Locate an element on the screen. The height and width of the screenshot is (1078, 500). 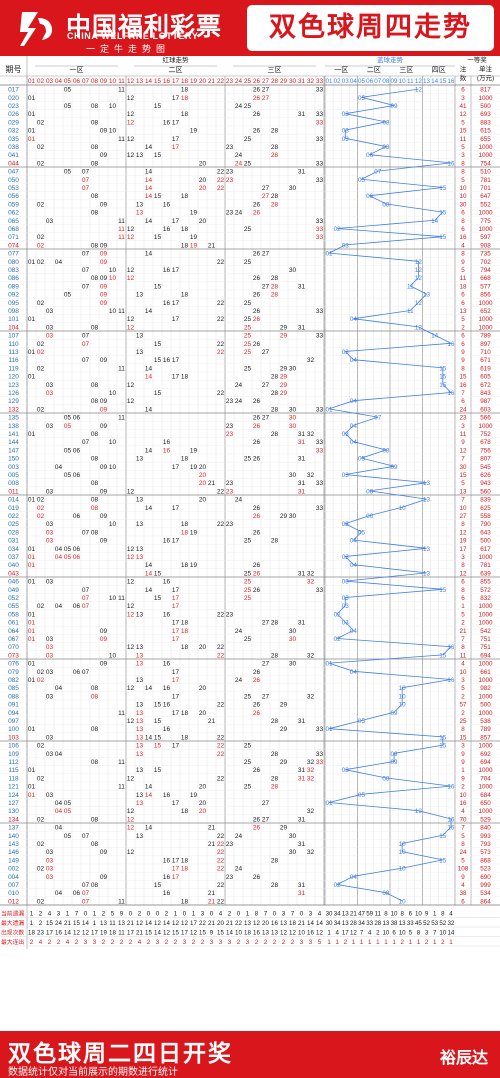
blue-ball-mark: 04 is located at coordinates (354, 442).